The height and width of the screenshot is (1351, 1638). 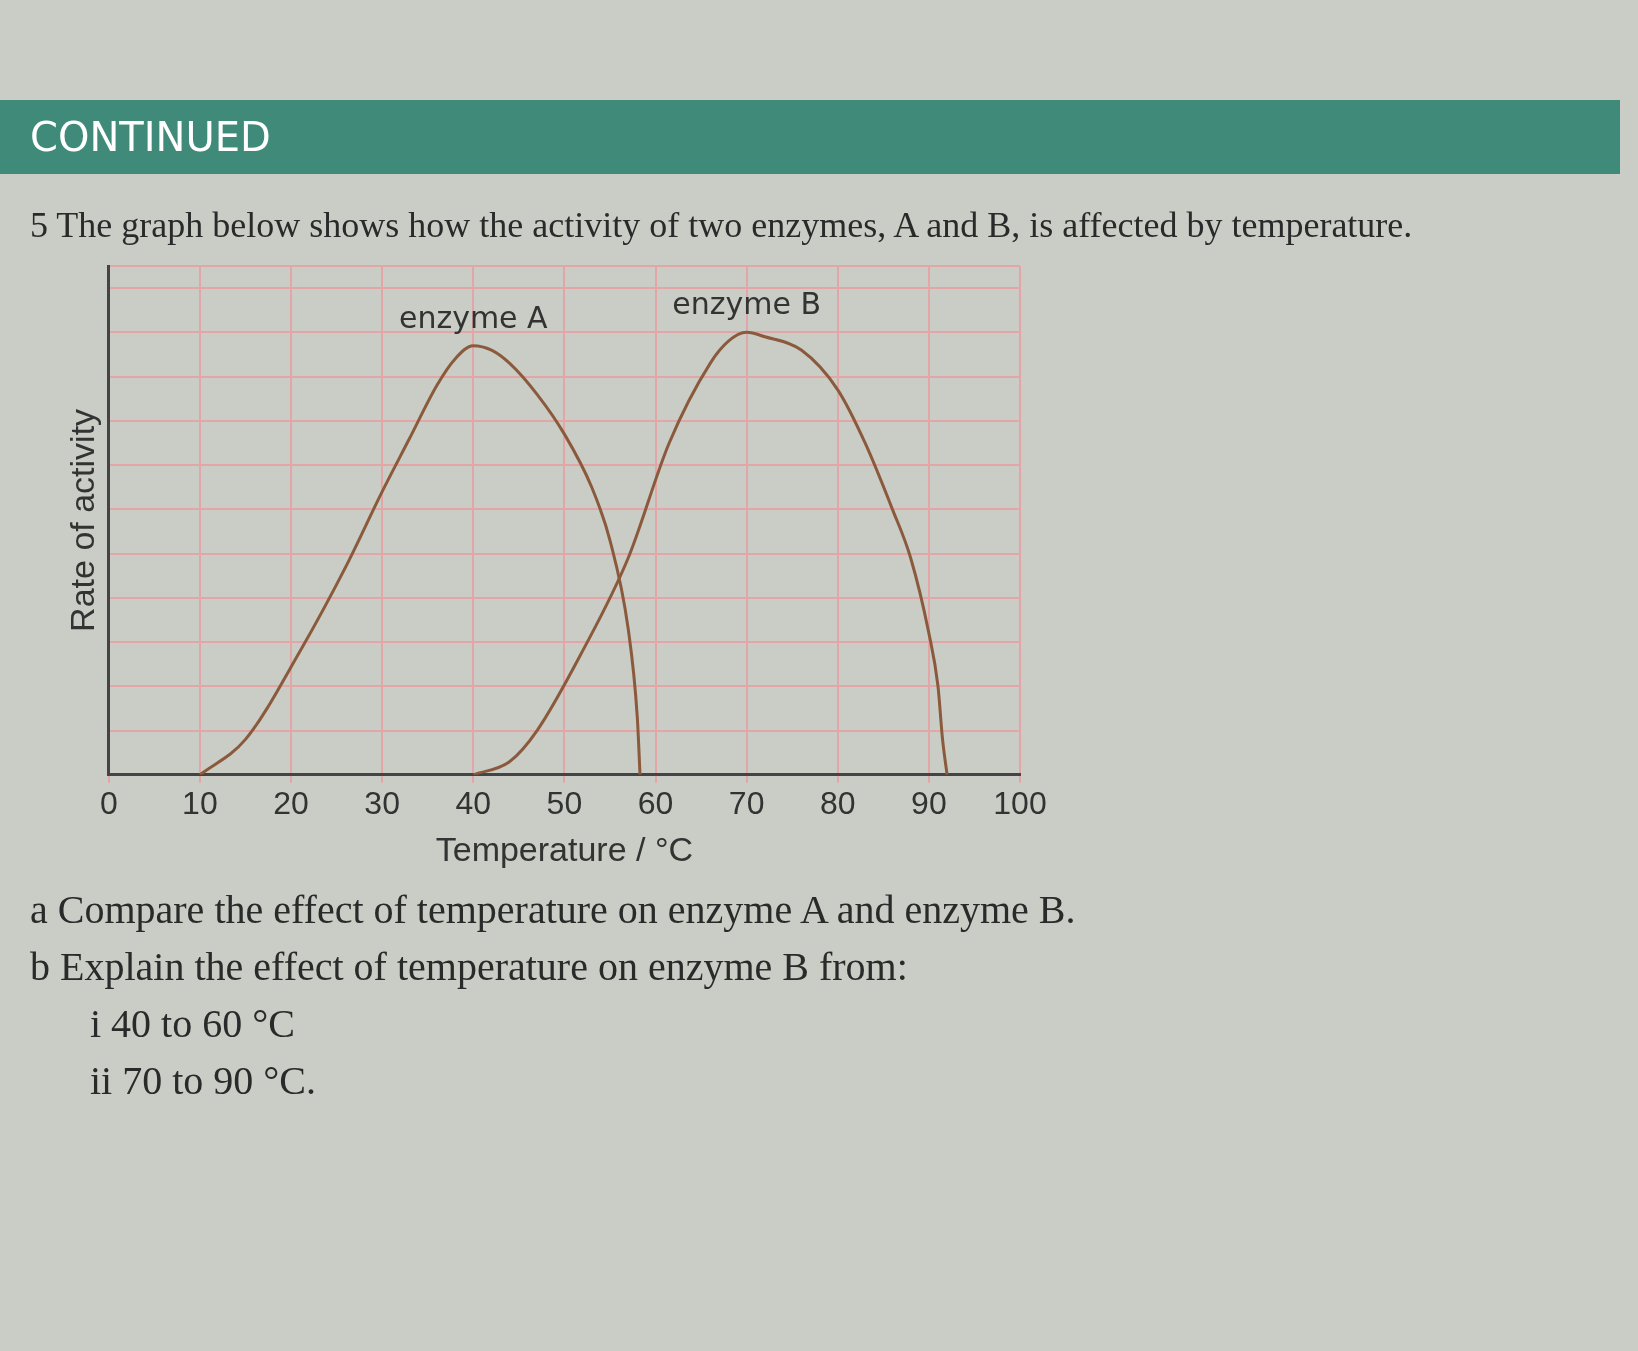 I want to click on text: i 40 to 60 °C, so click(x=193, y=1023).